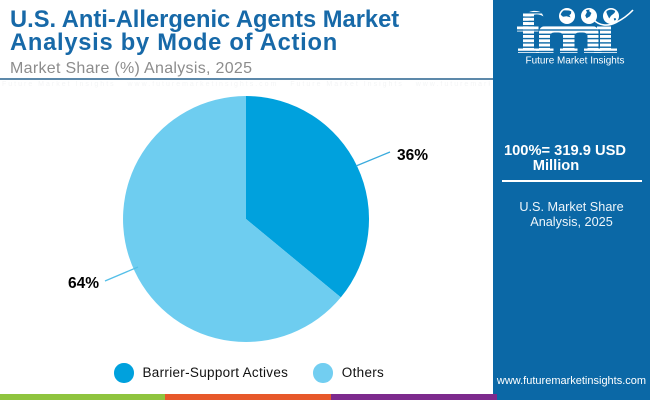  What do you see at coordinates (575, 61) in the screenshot?
I see `svg-text: Future Market Insights` at bounding box center [575, 61].